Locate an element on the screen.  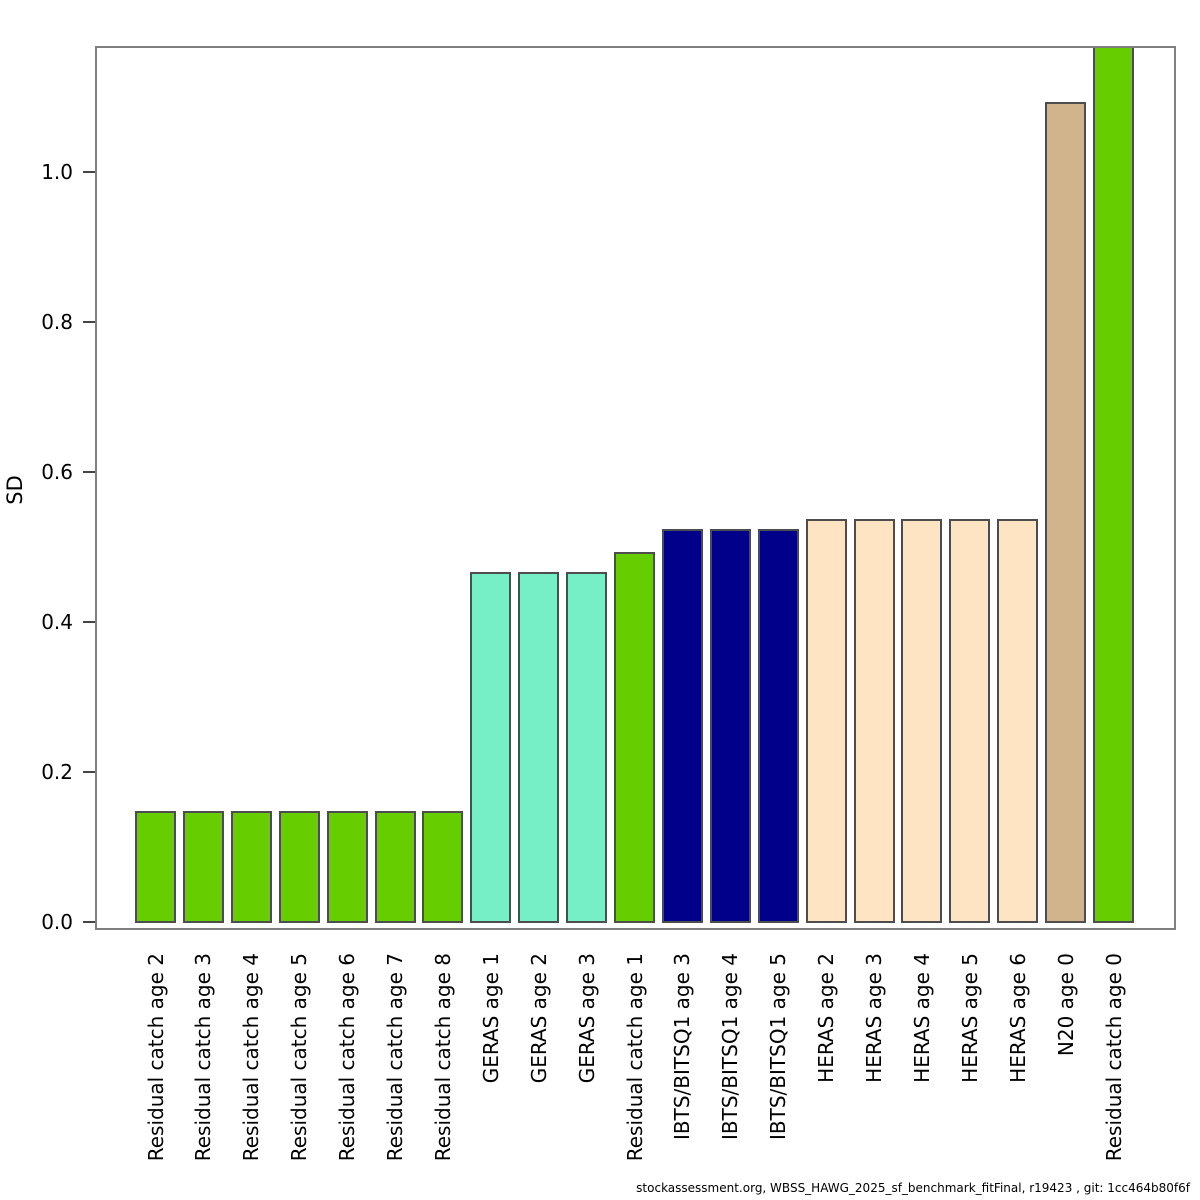
x-axis-label: GERAS age 3 is located at coordinates (586, 1018).